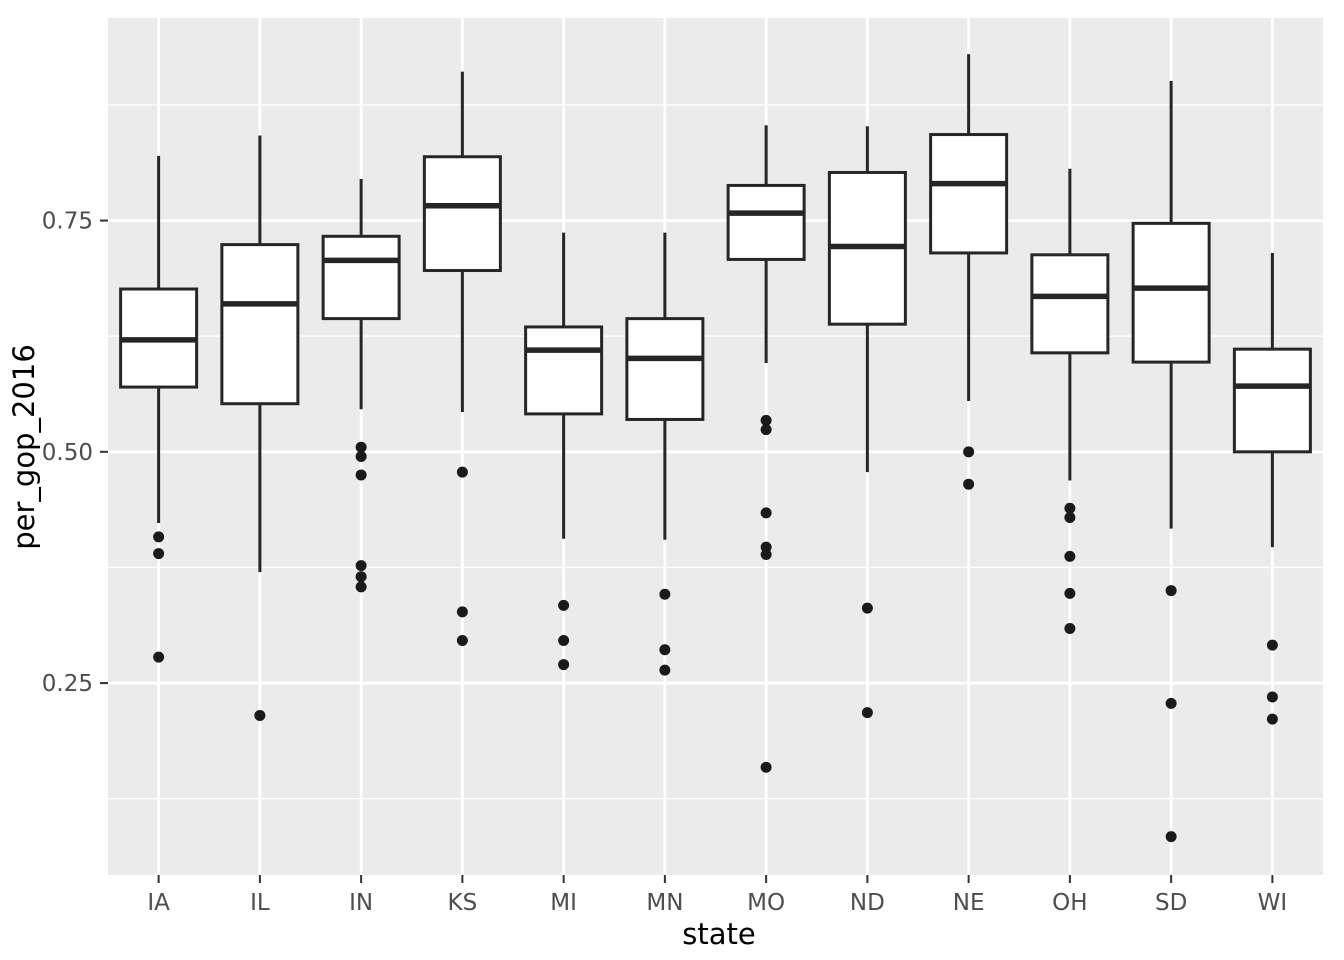 The height and width of the screenshot is (960, 1344). I want to click on y-tick-label-0.25: 0.25, so click(67, 684).